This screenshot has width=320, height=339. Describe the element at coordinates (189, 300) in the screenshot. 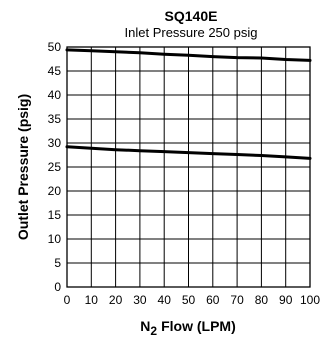

I see `x-tick-label-5: 50` at that location.